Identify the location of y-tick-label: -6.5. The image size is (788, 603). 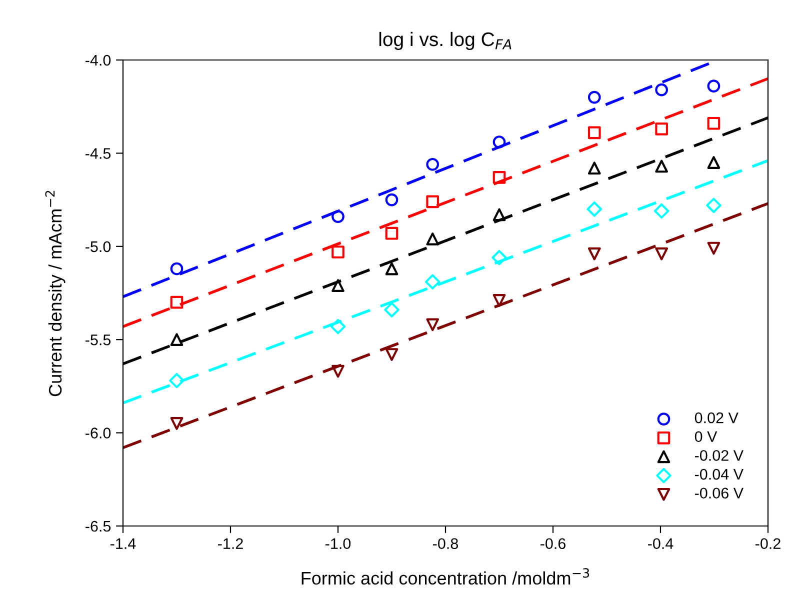
(98, 526).